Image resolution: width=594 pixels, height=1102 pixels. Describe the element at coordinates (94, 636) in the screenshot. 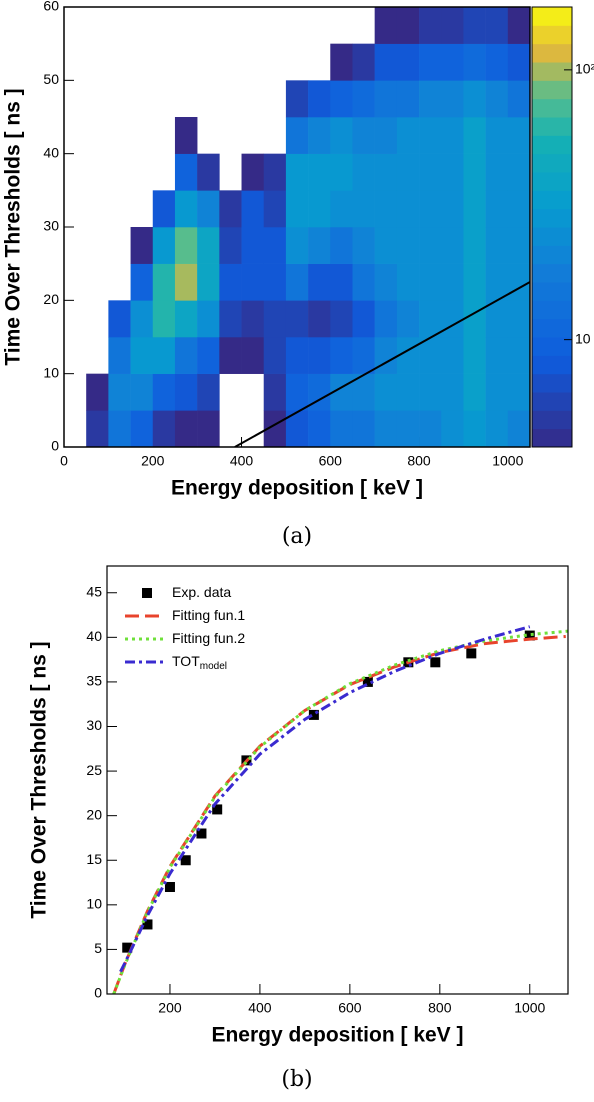

I see `y-tick-label: 40` at that location.